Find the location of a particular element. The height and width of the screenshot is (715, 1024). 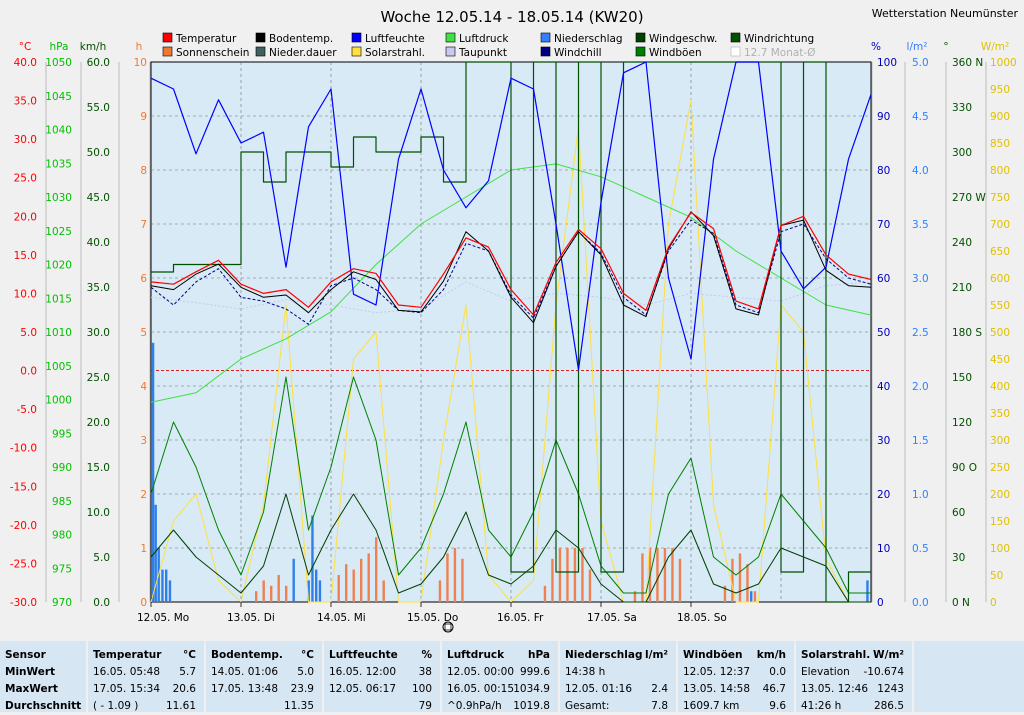

axis-tick-label: -25.0 is located at coordinates (23, 564).